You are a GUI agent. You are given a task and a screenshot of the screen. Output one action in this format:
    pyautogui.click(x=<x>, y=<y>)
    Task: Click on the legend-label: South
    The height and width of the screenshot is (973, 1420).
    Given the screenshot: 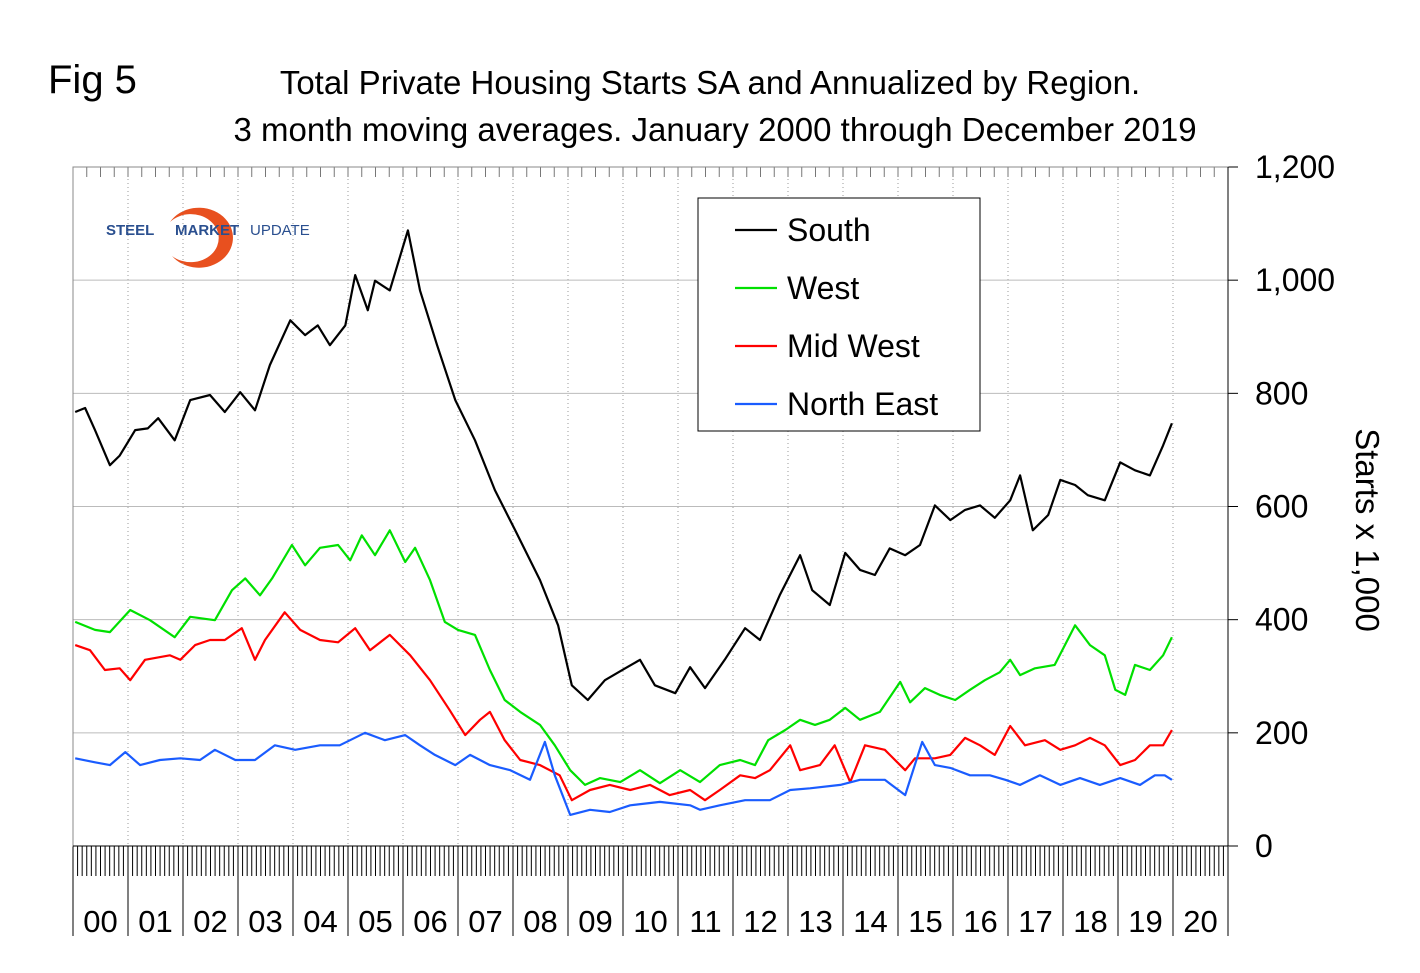 What is the action you would take?
    pyautogui.click(x=829, y=230)
    